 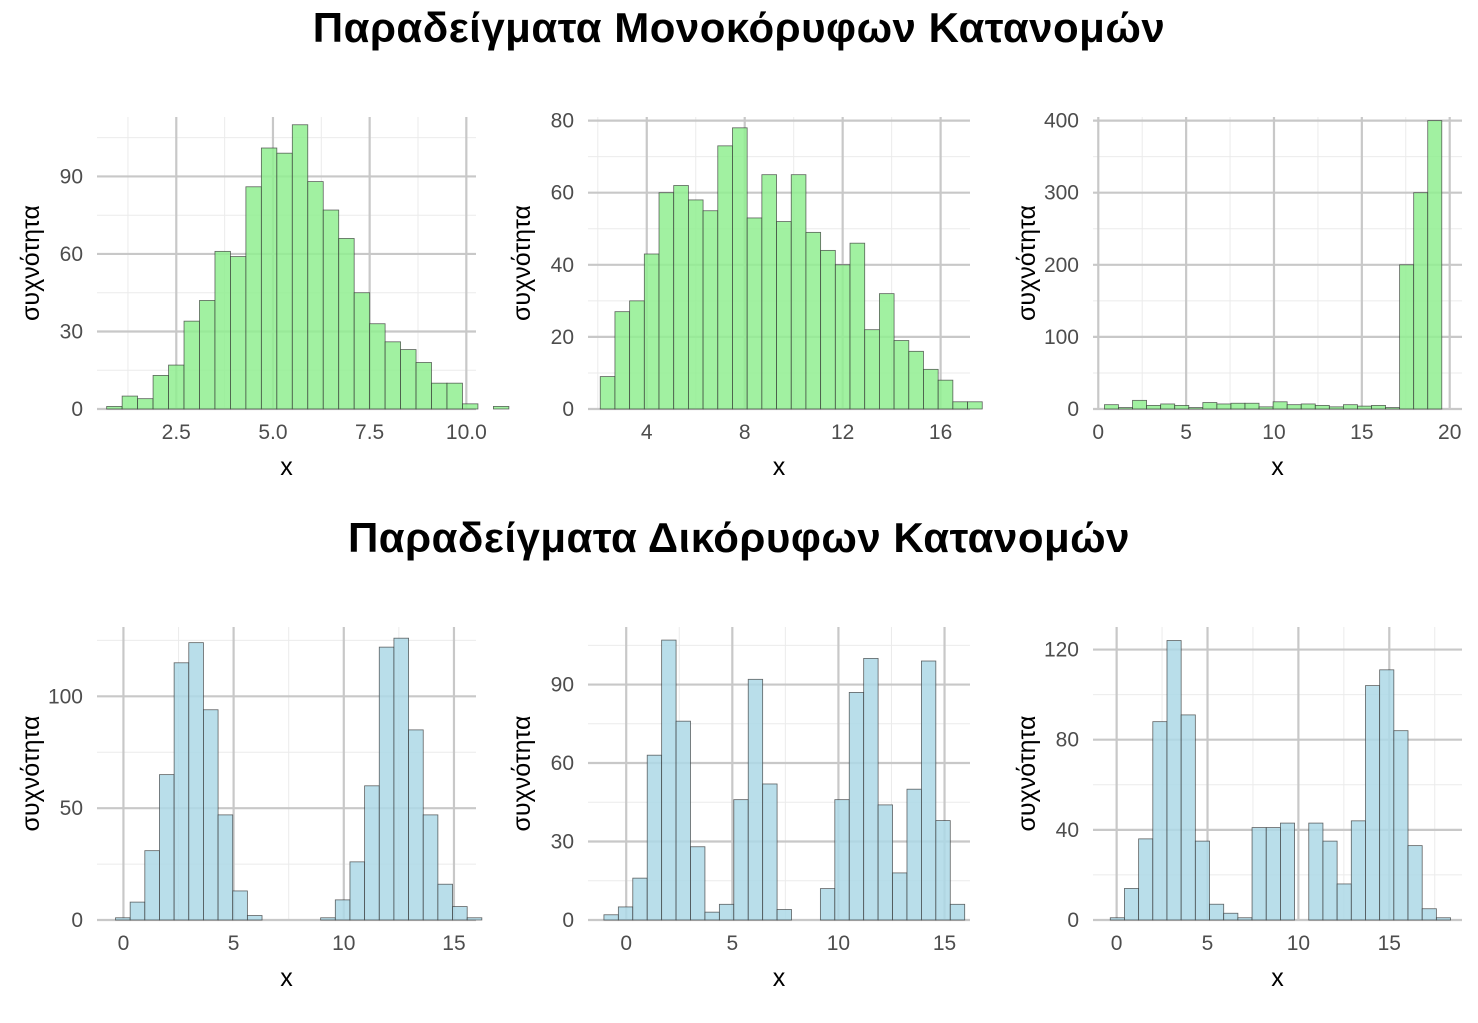 What do you see at coordinates (71, 808) in the screenshot?
I see `y-tick-label: 50` at bounding box center [71, 808].